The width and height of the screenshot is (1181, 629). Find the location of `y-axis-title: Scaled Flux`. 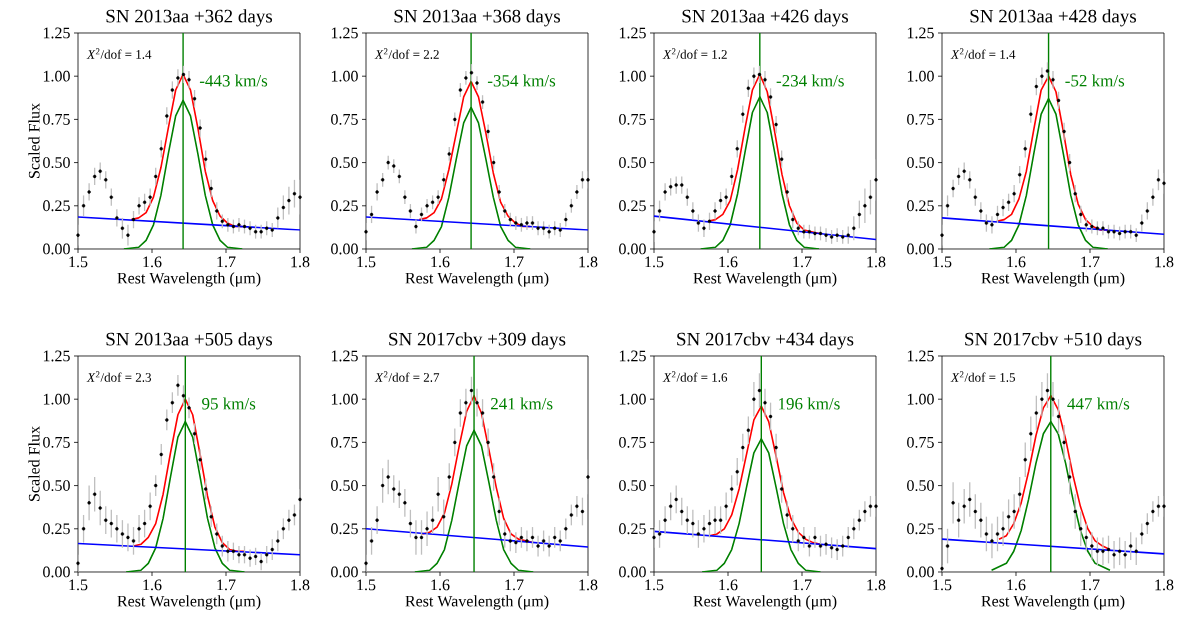

y-axis-title: Scaled Flux is located at coordinates (34, 140).